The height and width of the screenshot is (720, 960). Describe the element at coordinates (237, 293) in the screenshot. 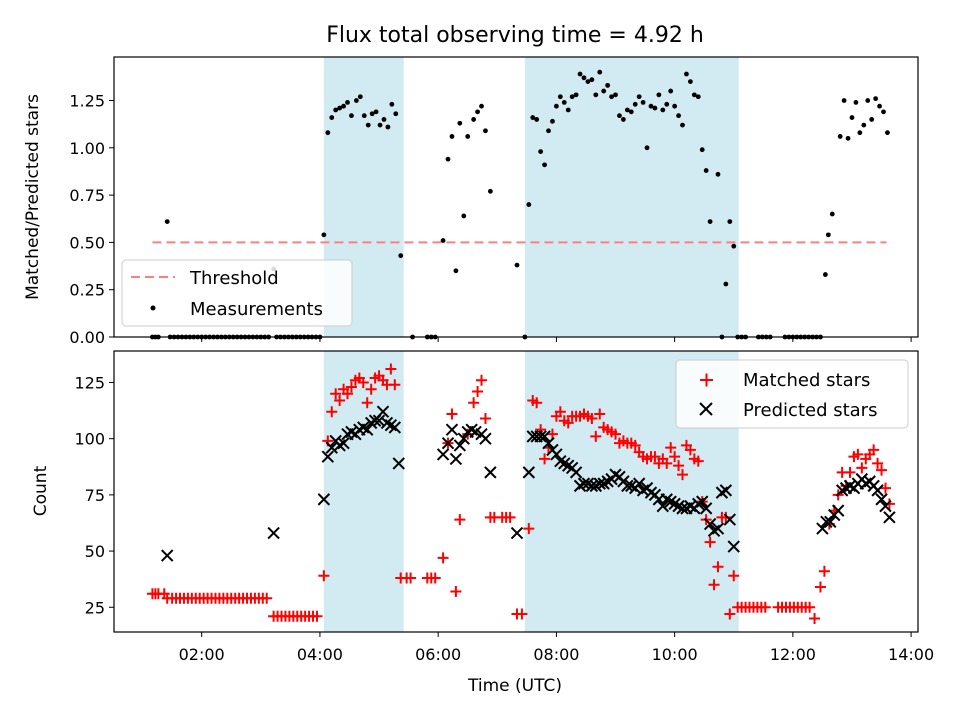

I see `top-legend-box` at that location.